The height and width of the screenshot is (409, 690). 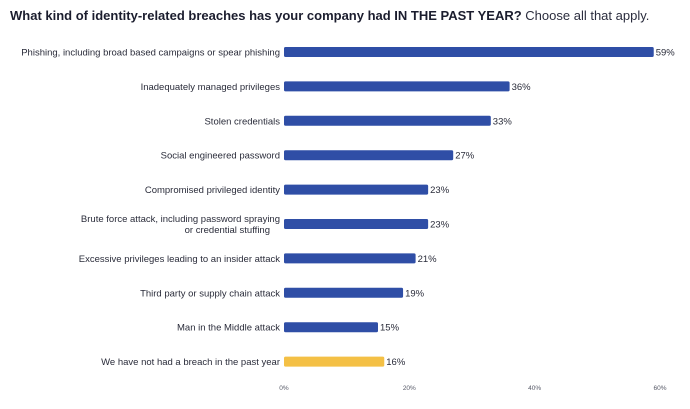 What do you see at coordinates (409, 388) in the screenshot?
I see `x-tick-label: 20%` at bounding box center [409, 388].